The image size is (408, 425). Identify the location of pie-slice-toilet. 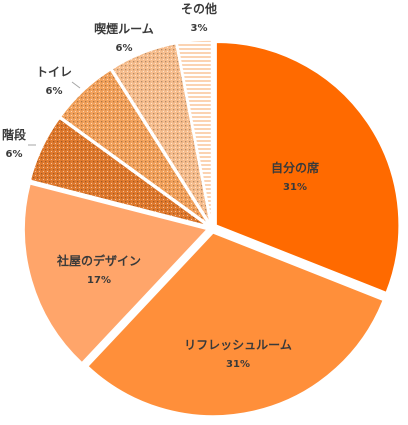
(134, 146).